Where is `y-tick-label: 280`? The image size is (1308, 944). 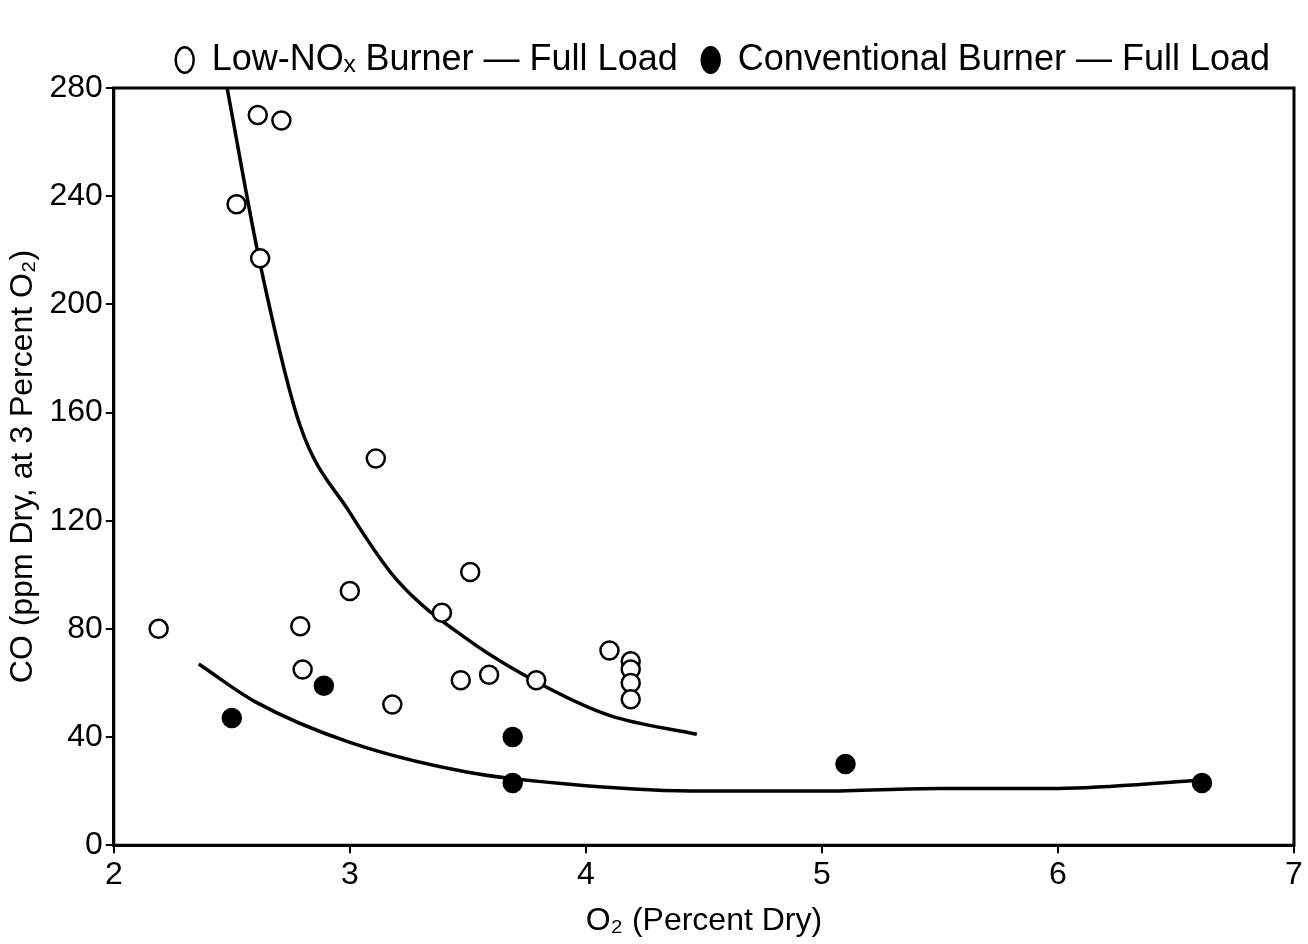
y-tick-label: 280 is located at coordinates (76, 85).